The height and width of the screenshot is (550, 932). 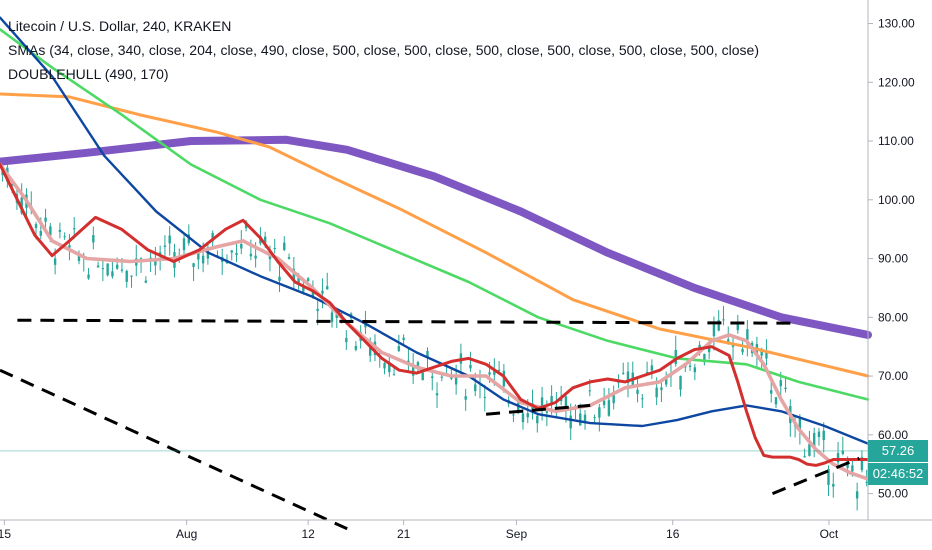 I want to click on symbol-title: Litecoin / U.S. Dollar, 240, KRAKEN, so click(x=120, y=26).